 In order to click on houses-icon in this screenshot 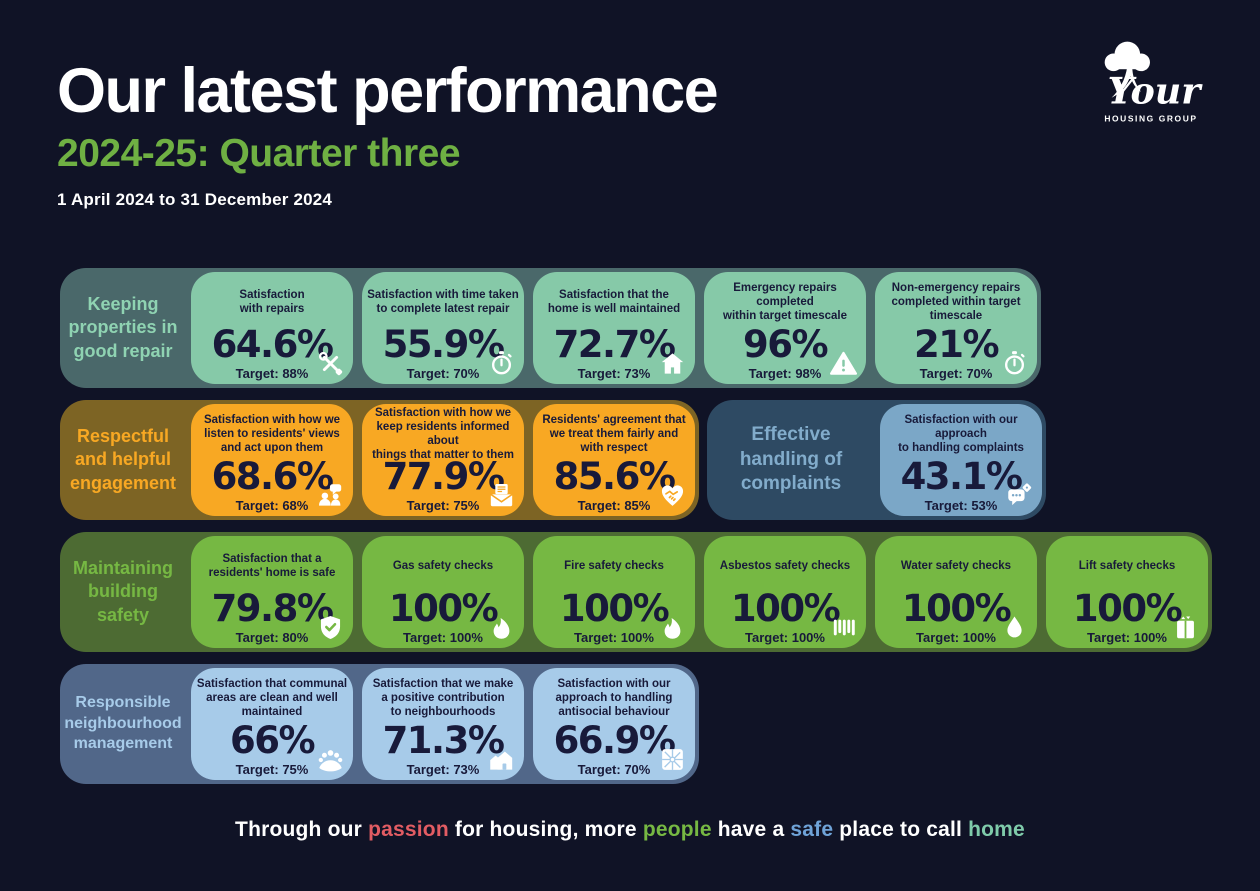, I will do `click(501, 759)`.